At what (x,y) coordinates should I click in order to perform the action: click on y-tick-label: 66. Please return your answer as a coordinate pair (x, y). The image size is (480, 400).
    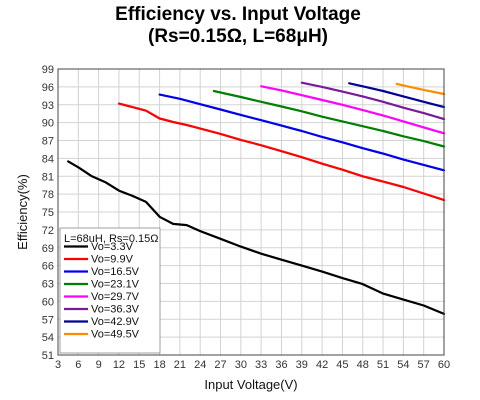
    Looking at the image, I should click on (48, 267).